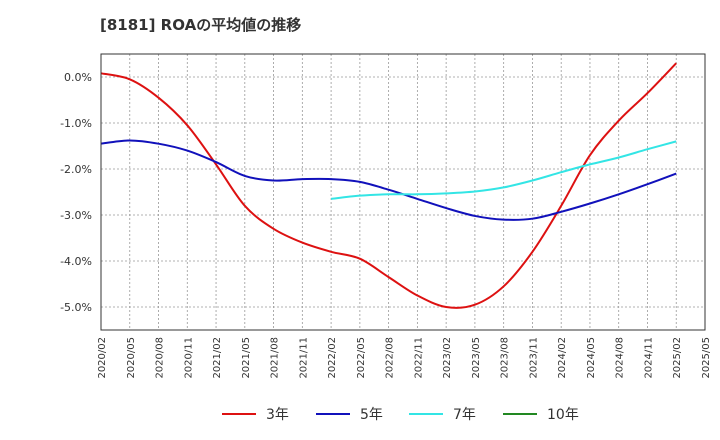 This screenshot has width=720, height=440. I want to click on y-tick-label: -5.0%, so click(76, 307).